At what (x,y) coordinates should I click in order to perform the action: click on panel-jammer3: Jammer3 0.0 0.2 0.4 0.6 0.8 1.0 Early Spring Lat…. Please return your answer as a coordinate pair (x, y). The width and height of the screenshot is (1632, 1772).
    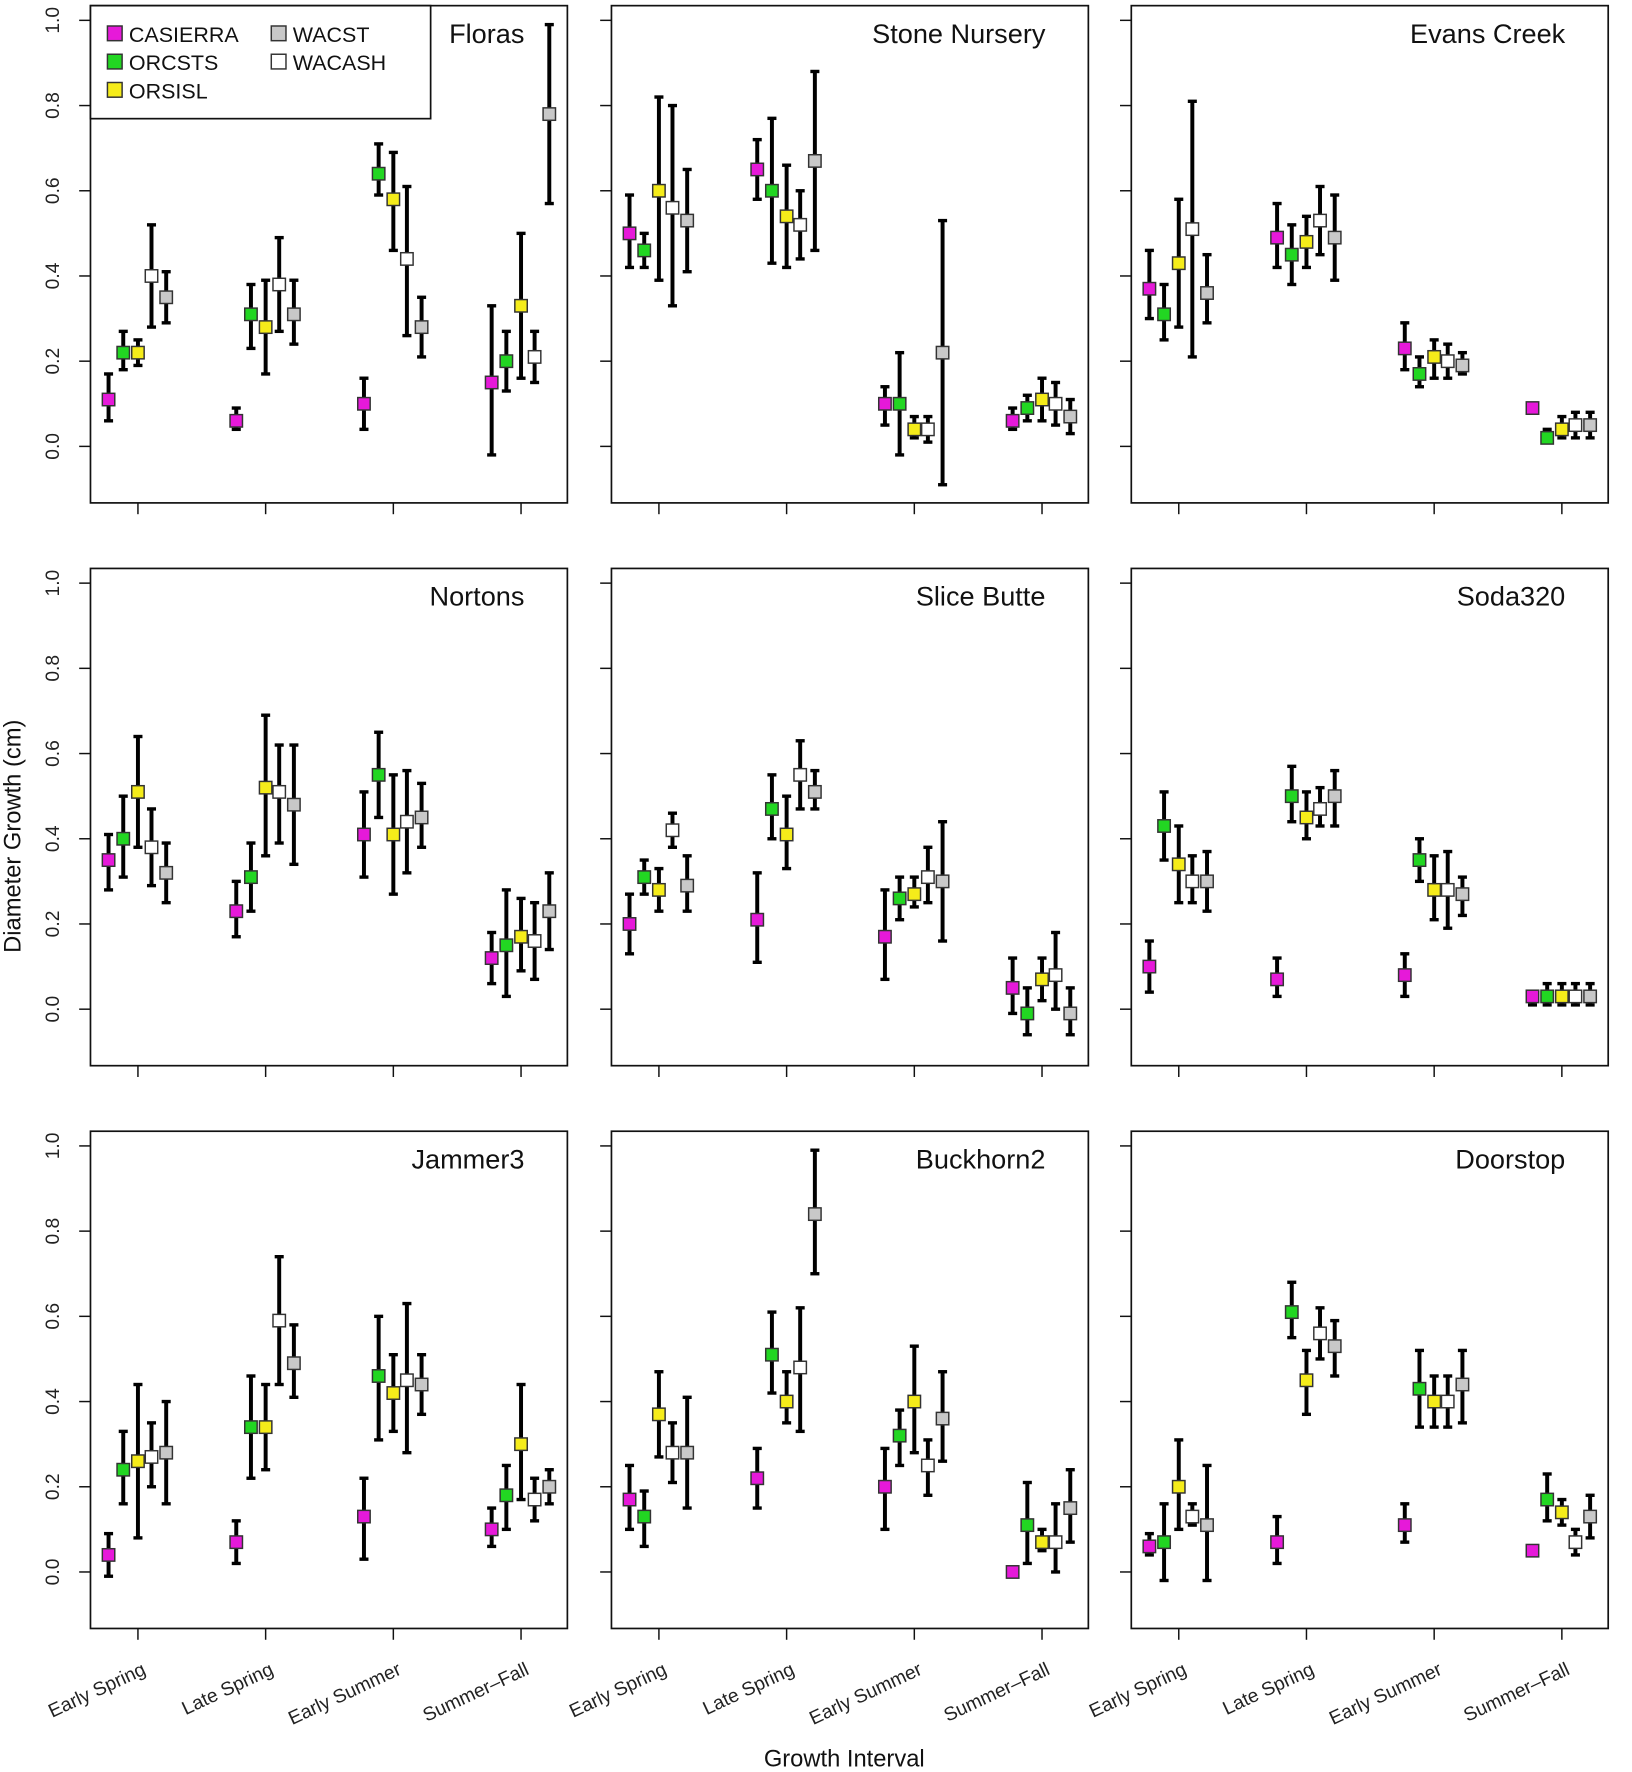
    Looking at the image, I should click on (306, 1430).